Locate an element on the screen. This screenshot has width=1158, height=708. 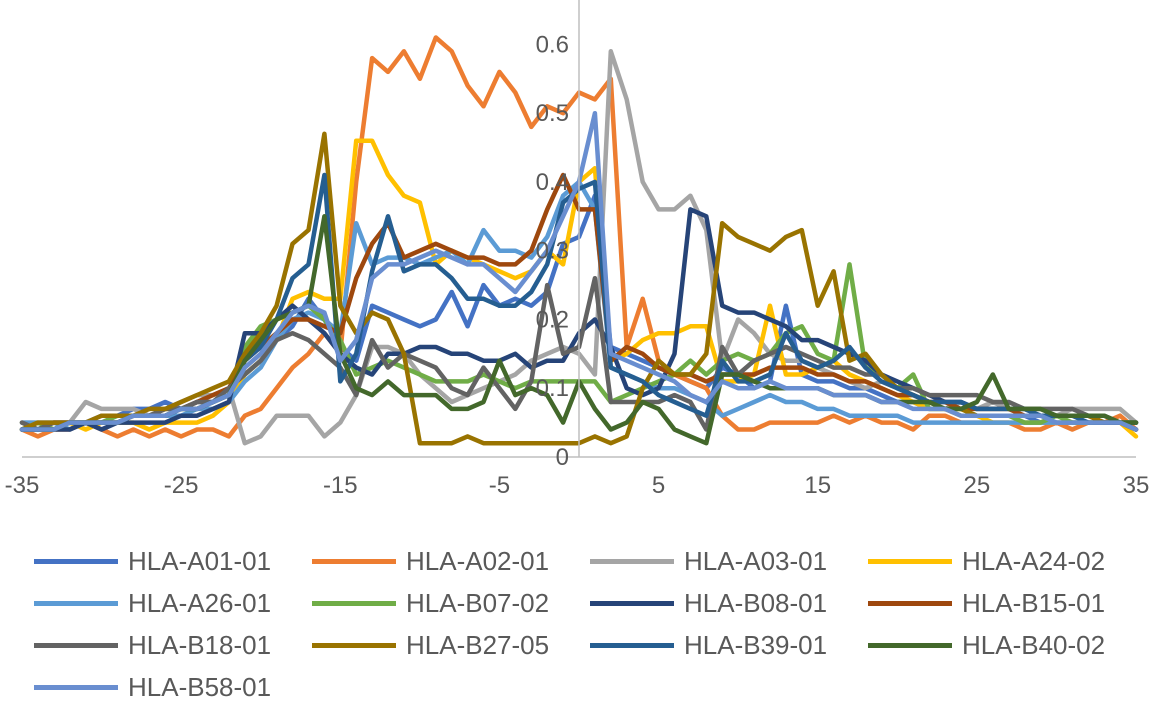
legend-label: HLA-A26-01 is located at coordinates (200, 602).